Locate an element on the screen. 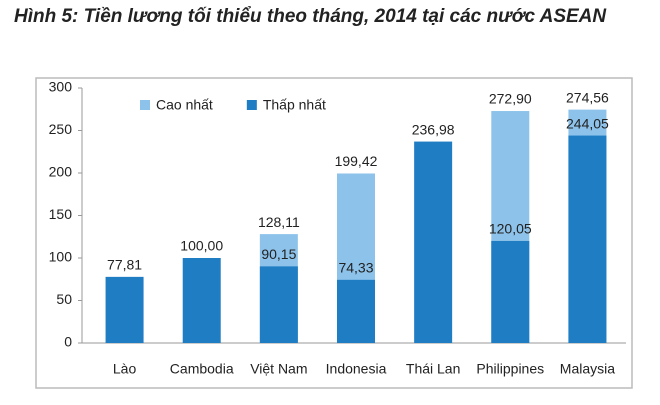  y-tick-label: 200 is located at coordinates (61, 172).